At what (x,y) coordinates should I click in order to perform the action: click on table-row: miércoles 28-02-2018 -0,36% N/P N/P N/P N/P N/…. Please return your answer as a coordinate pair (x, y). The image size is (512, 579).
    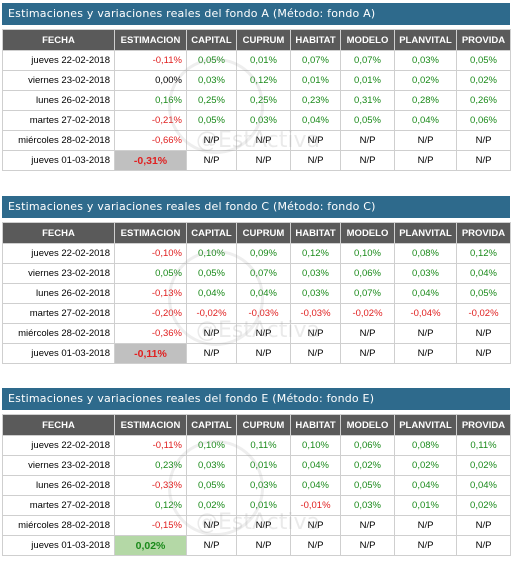
    Looking at the image, I should click on (256, 333).